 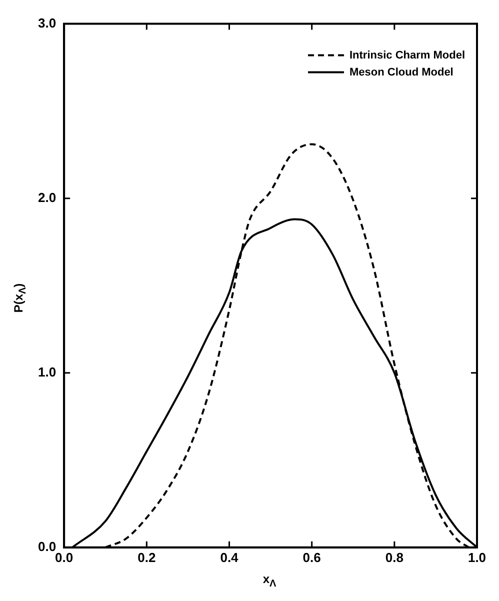 I want to click on legend-label: Intrinsic Charm Model, so click(x=407, y=55).